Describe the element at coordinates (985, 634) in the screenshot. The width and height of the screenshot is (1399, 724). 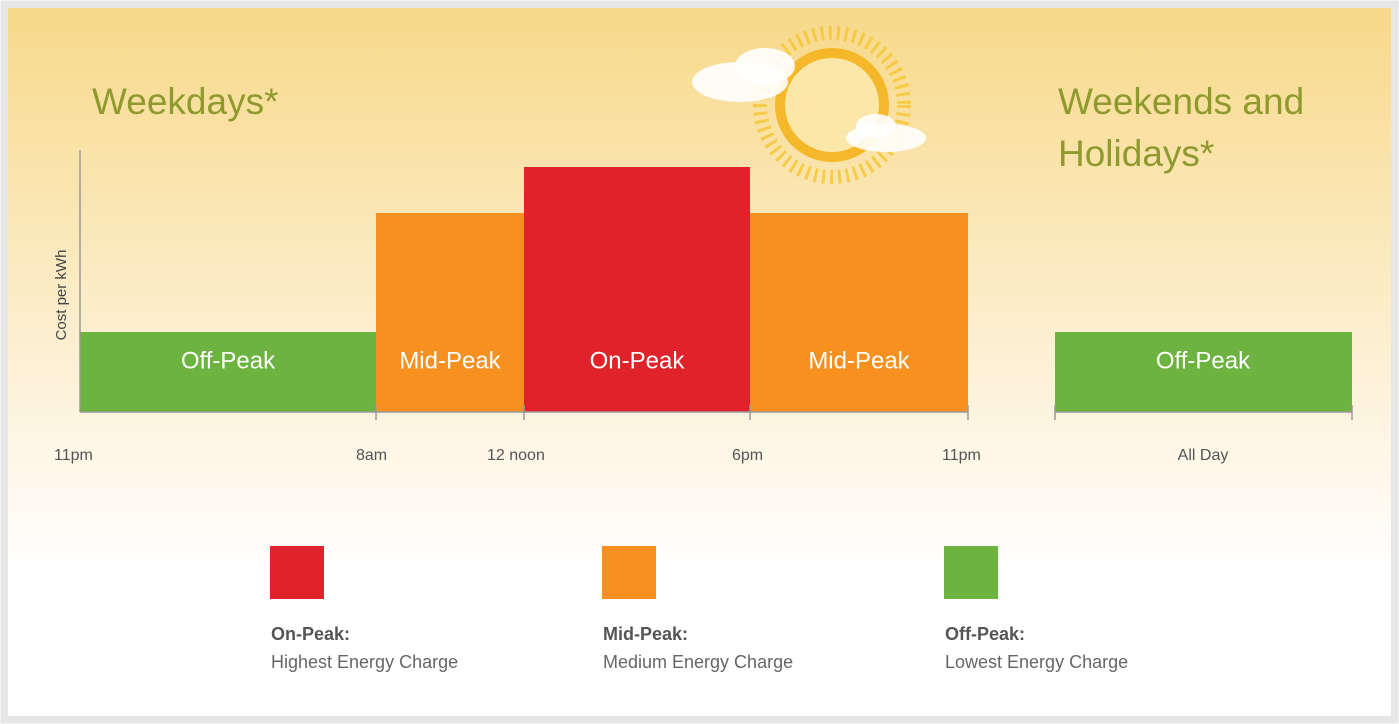
I see `legend-name: Off-Peak:` at that location.